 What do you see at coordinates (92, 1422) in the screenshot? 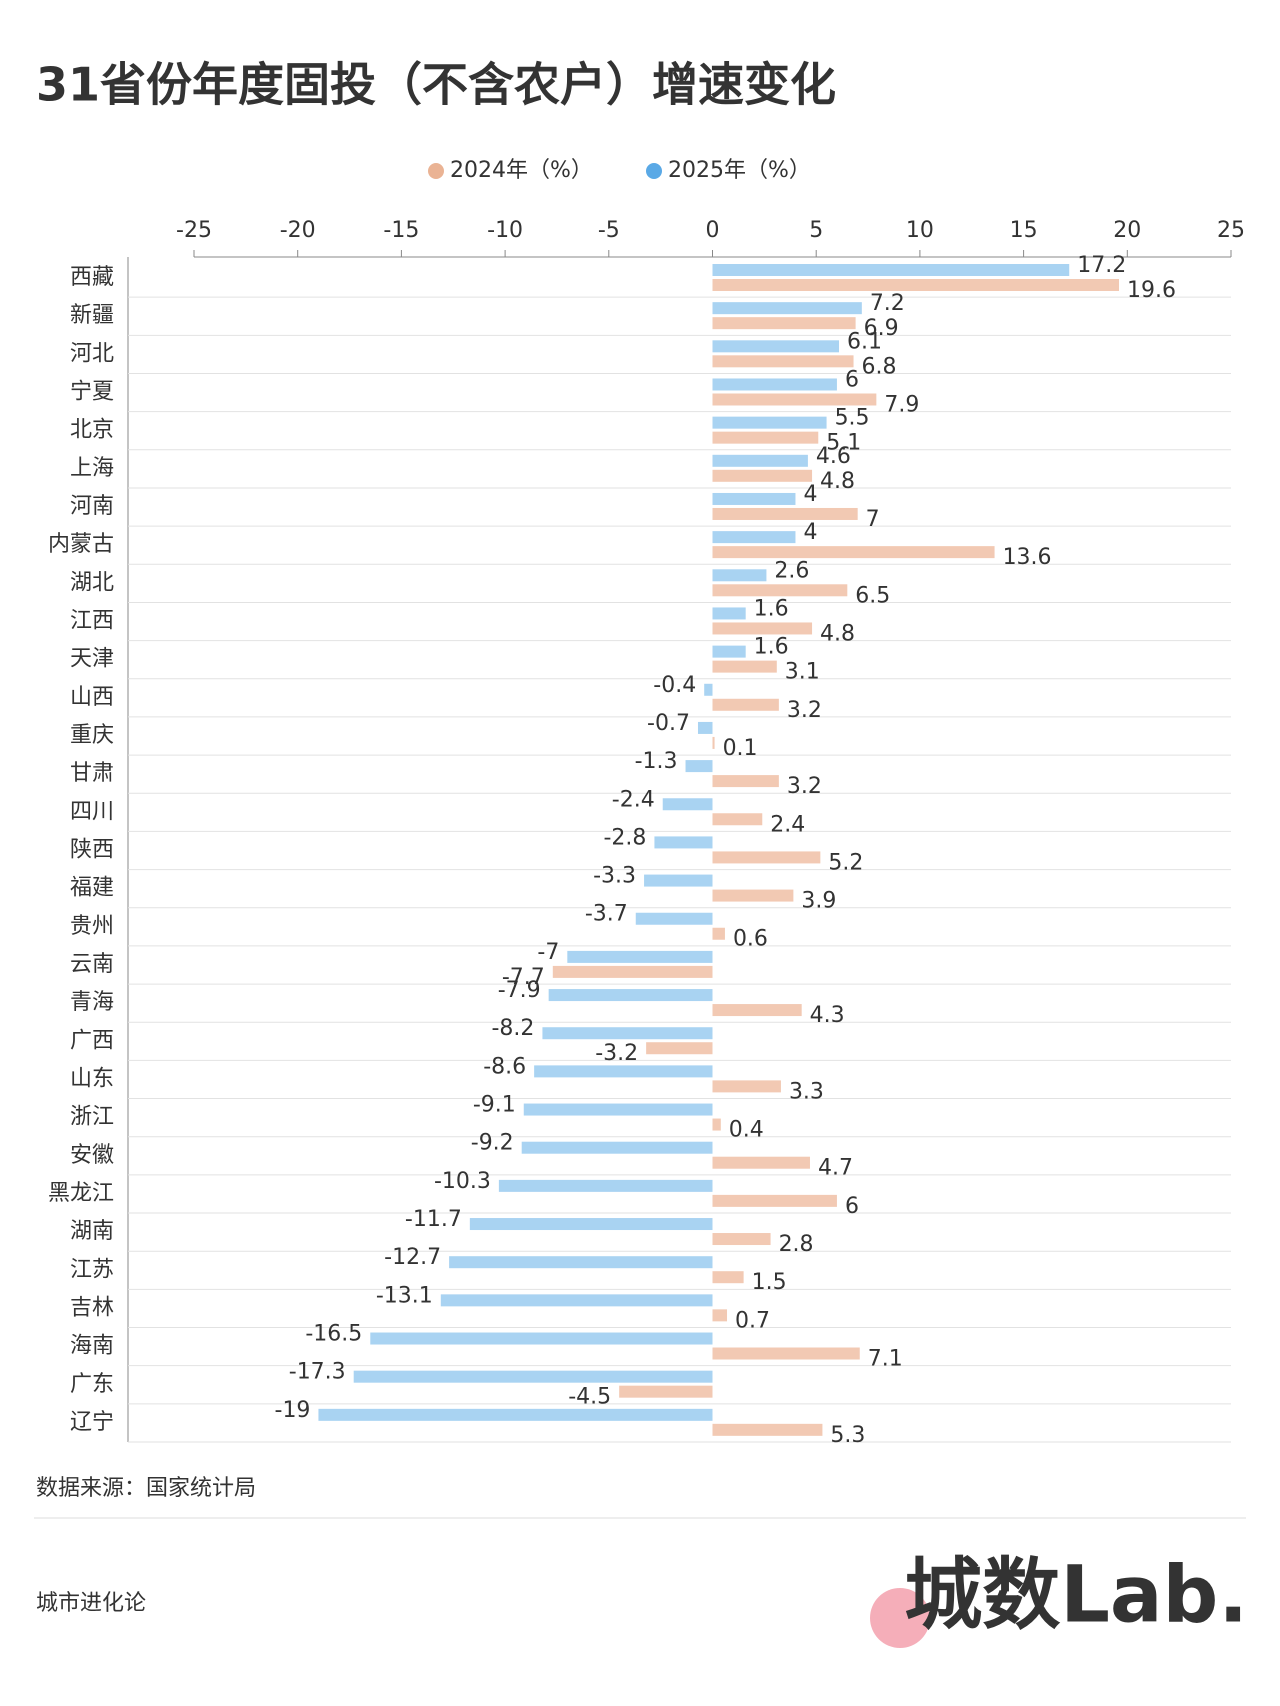
I see `y-tick-label: 辽宁` at bounding box center [92, 1422].